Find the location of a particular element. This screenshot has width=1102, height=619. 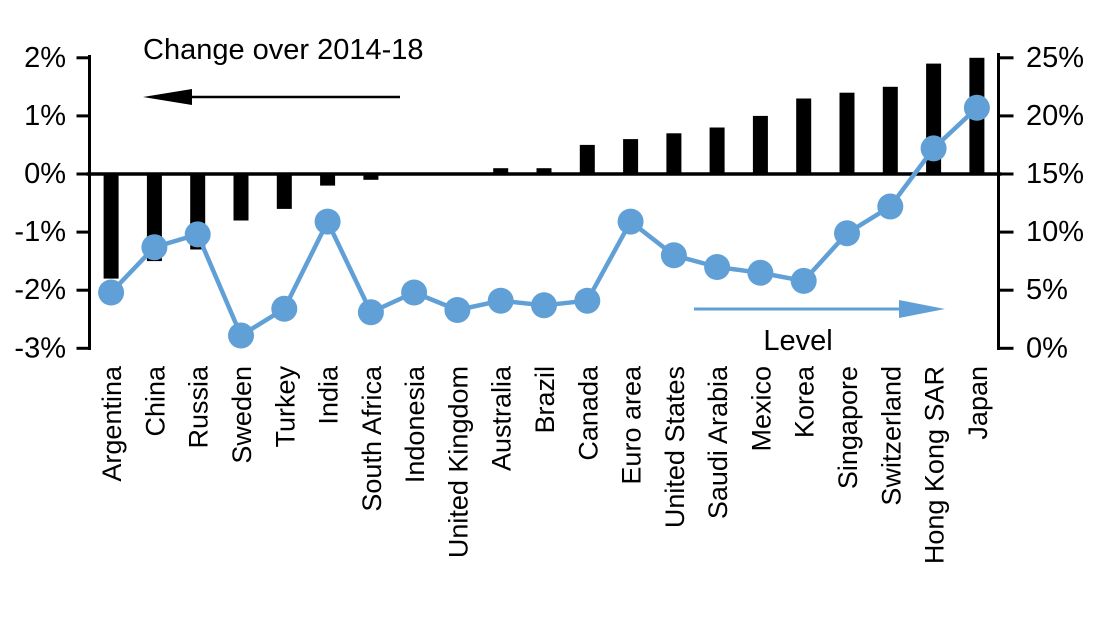

line-series-label: Level is located at coordinates (797, 341).